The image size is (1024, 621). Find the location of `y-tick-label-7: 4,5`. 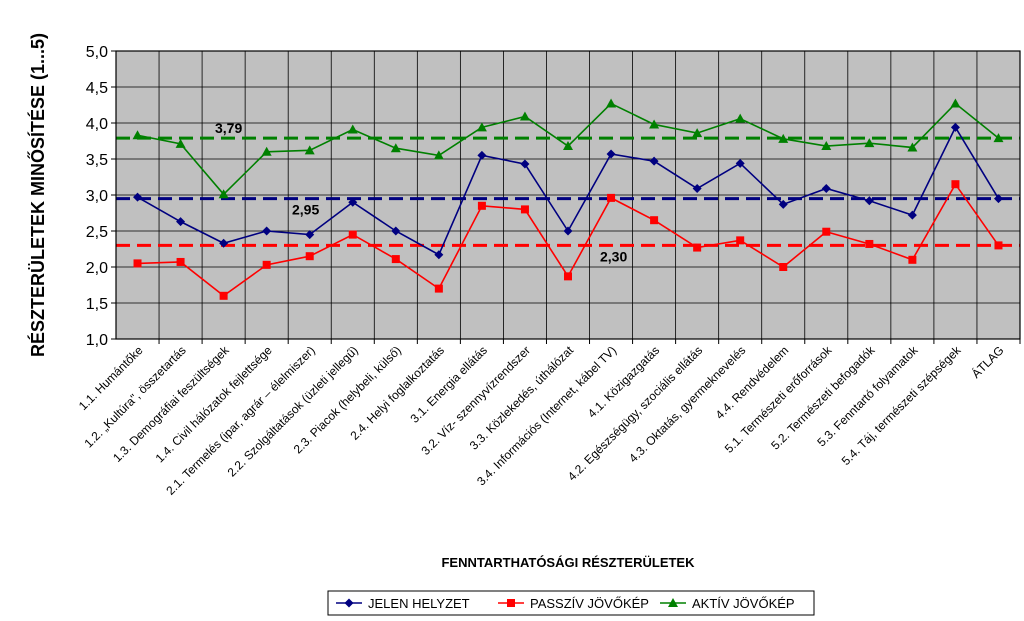

y-tick-label-7: 4,5 is located at coordinates (97, 88).